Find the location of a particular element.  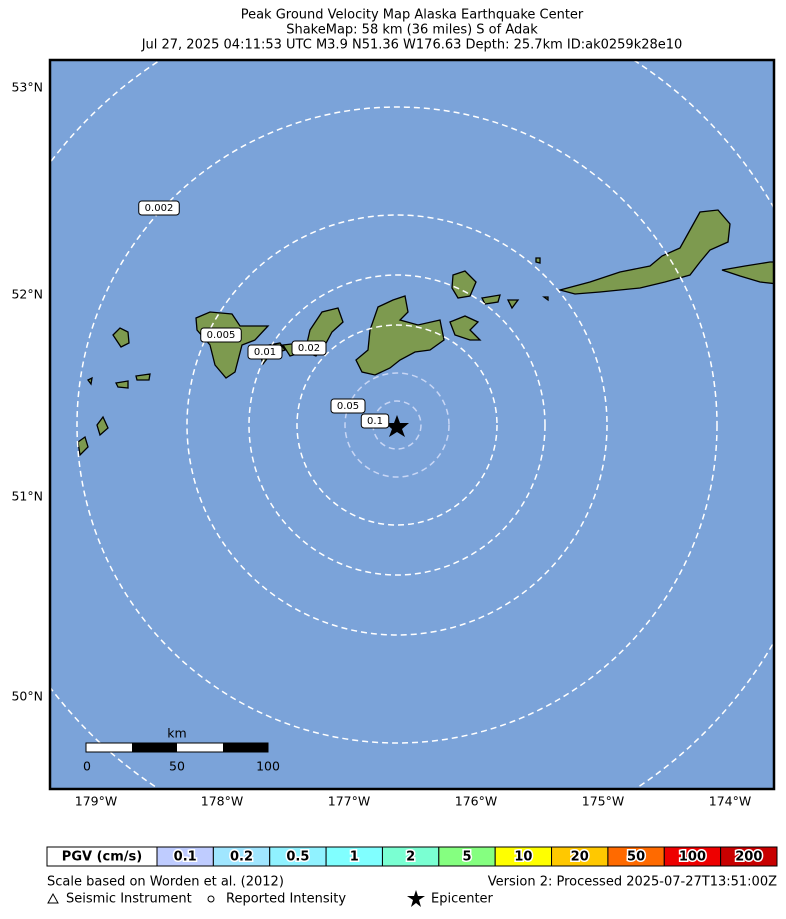

lon-label: 178°W is located at coordinates (222, 801).